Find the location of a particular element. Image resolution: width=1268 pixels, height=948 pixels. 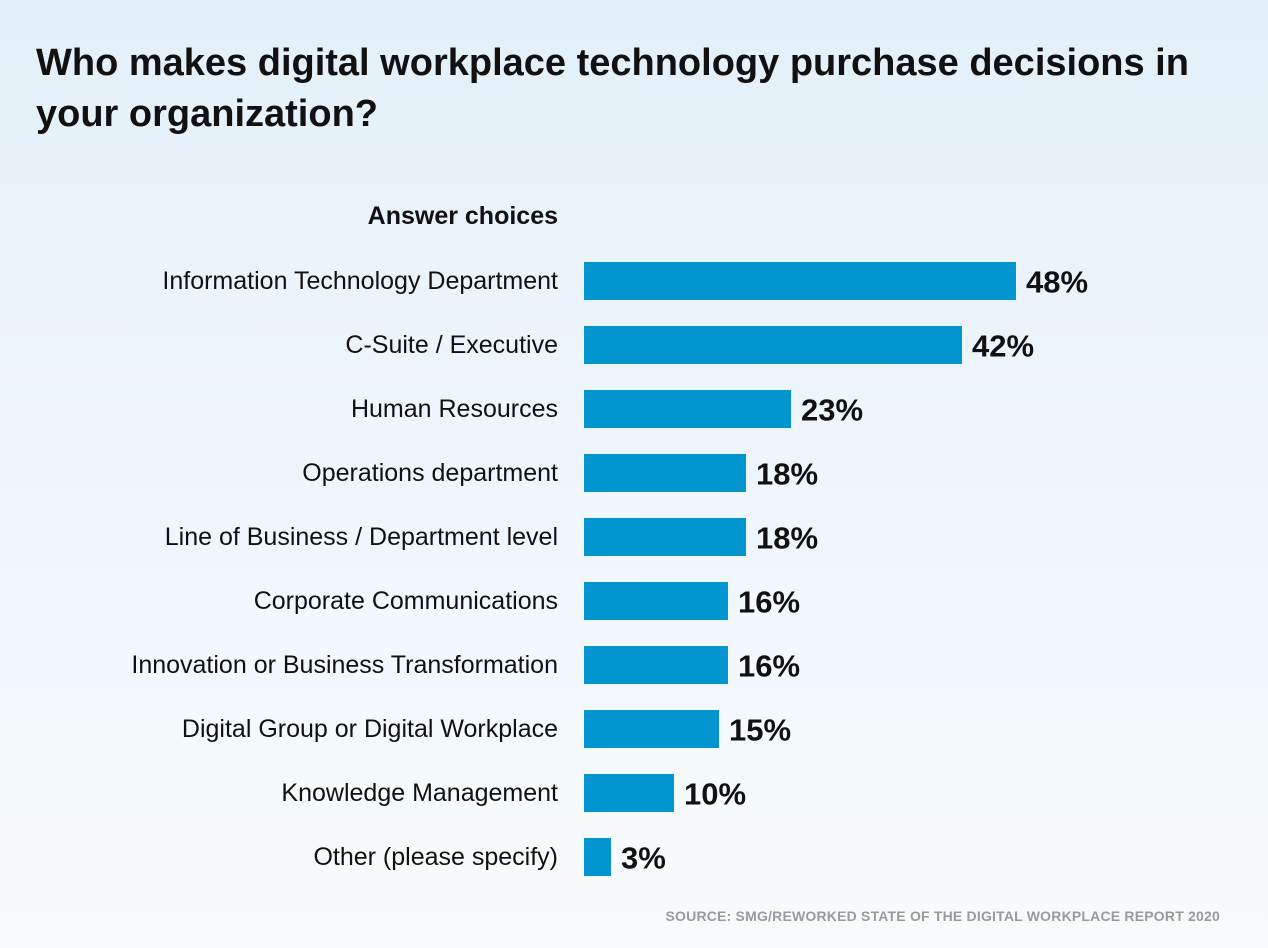

value-label: 15% is located at coordinates (760, 730).